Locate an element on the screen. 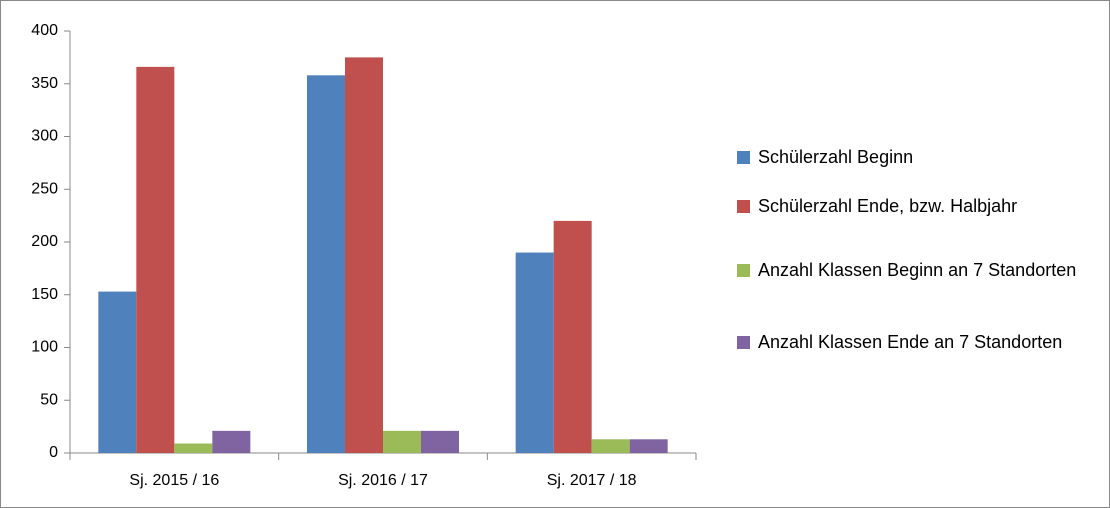 This screenshot has width=1110, height=508. y-tick-label: 350 is located at coordinates (44, 83).